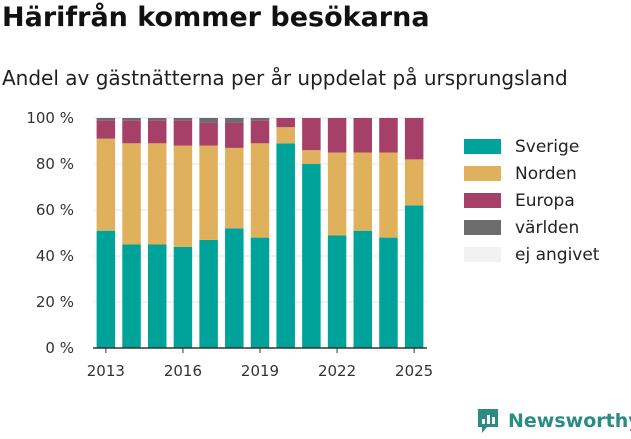  What do you see at coordinates (557, 254) in the screenshot?
I see `legend-label: ej angivet` at bounding box center [557, 254].